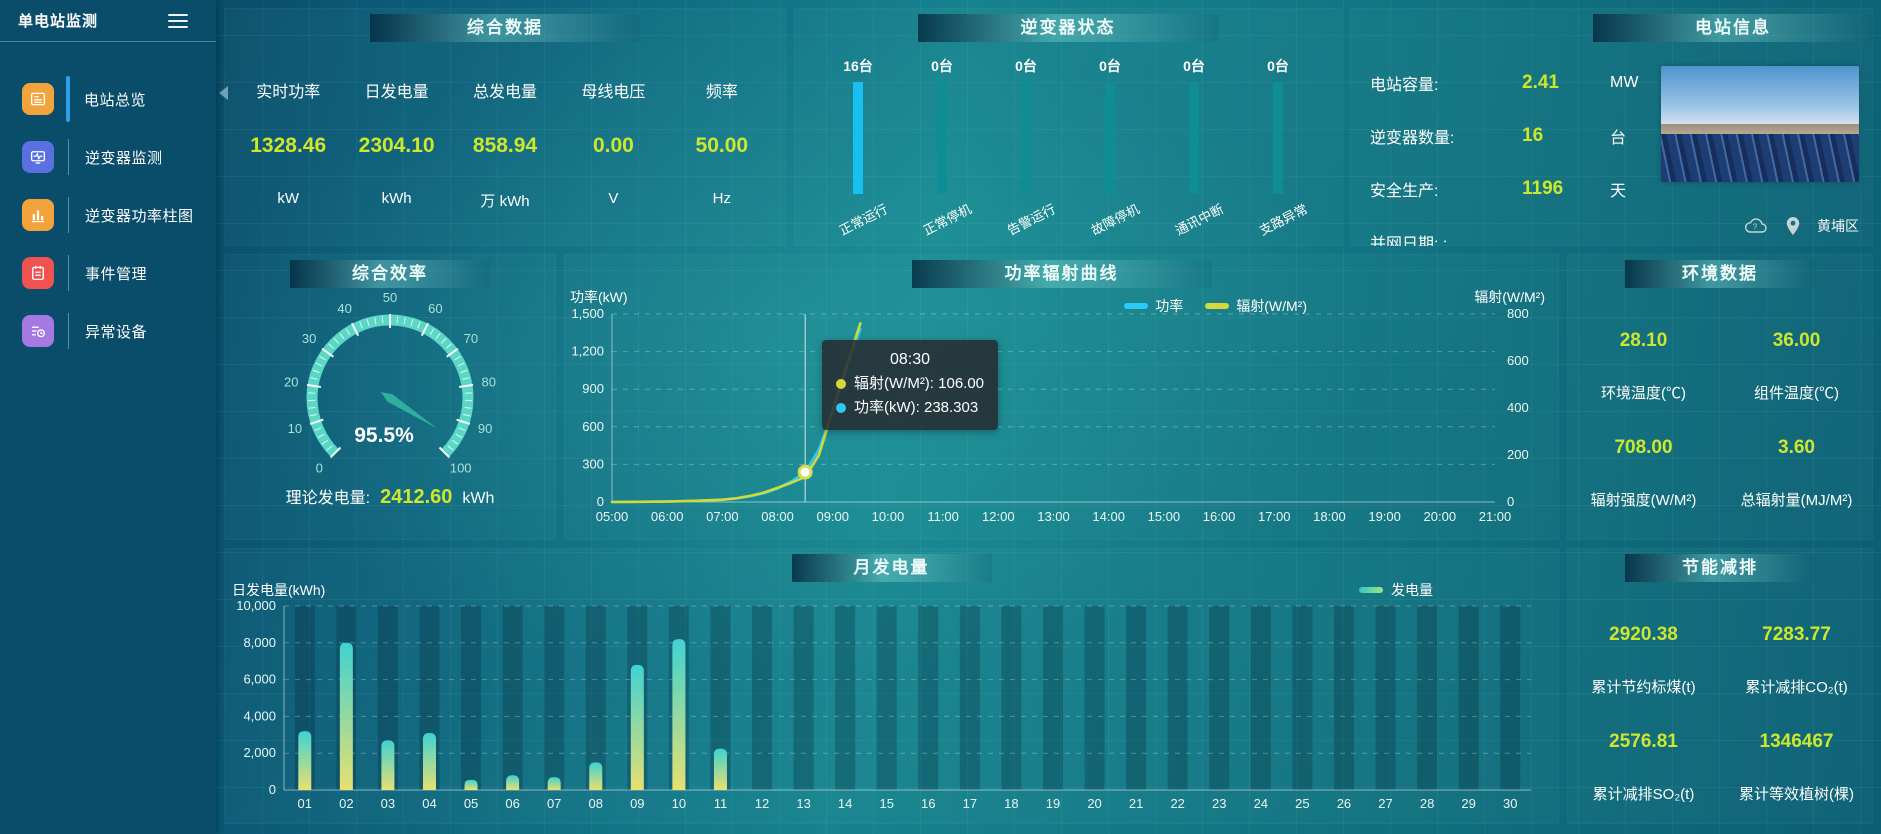 The height and width of the screenshot is (834, 1881). I want to click on item-divider, so click(68, 157).